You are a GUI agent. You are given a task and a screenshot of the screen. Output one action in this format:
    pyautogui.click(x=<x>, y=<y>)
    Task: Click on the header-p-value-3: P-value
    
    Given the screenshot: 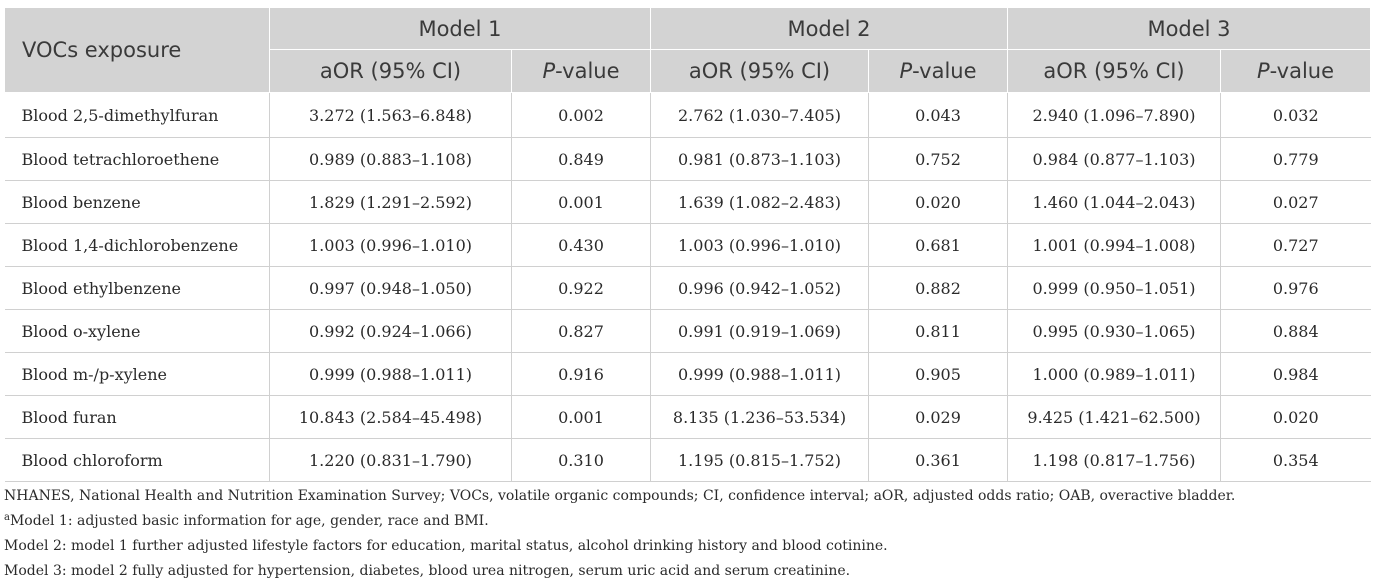 What is the action you would take?
    pyautogui.click(x=1295, y=71)
    